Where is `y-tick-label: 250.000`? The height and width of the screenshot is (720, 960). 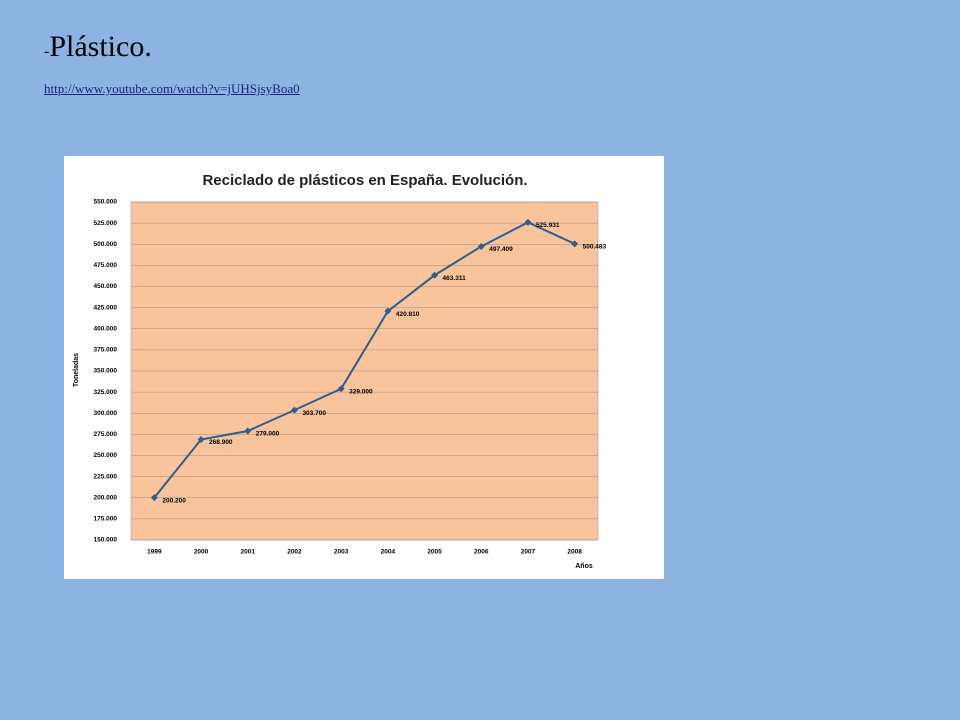 y-tick-label: 250.000 is located at coordinates (106, 455).